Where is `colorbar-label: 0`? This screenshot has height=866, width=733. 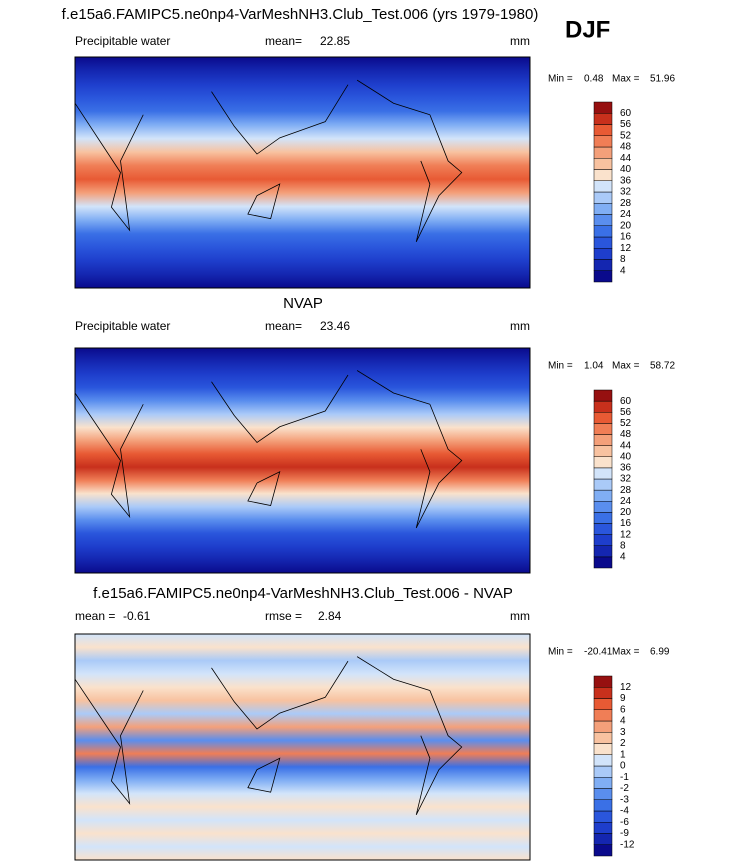
colorbar-label: 0 is located at coordinates (623, 766).